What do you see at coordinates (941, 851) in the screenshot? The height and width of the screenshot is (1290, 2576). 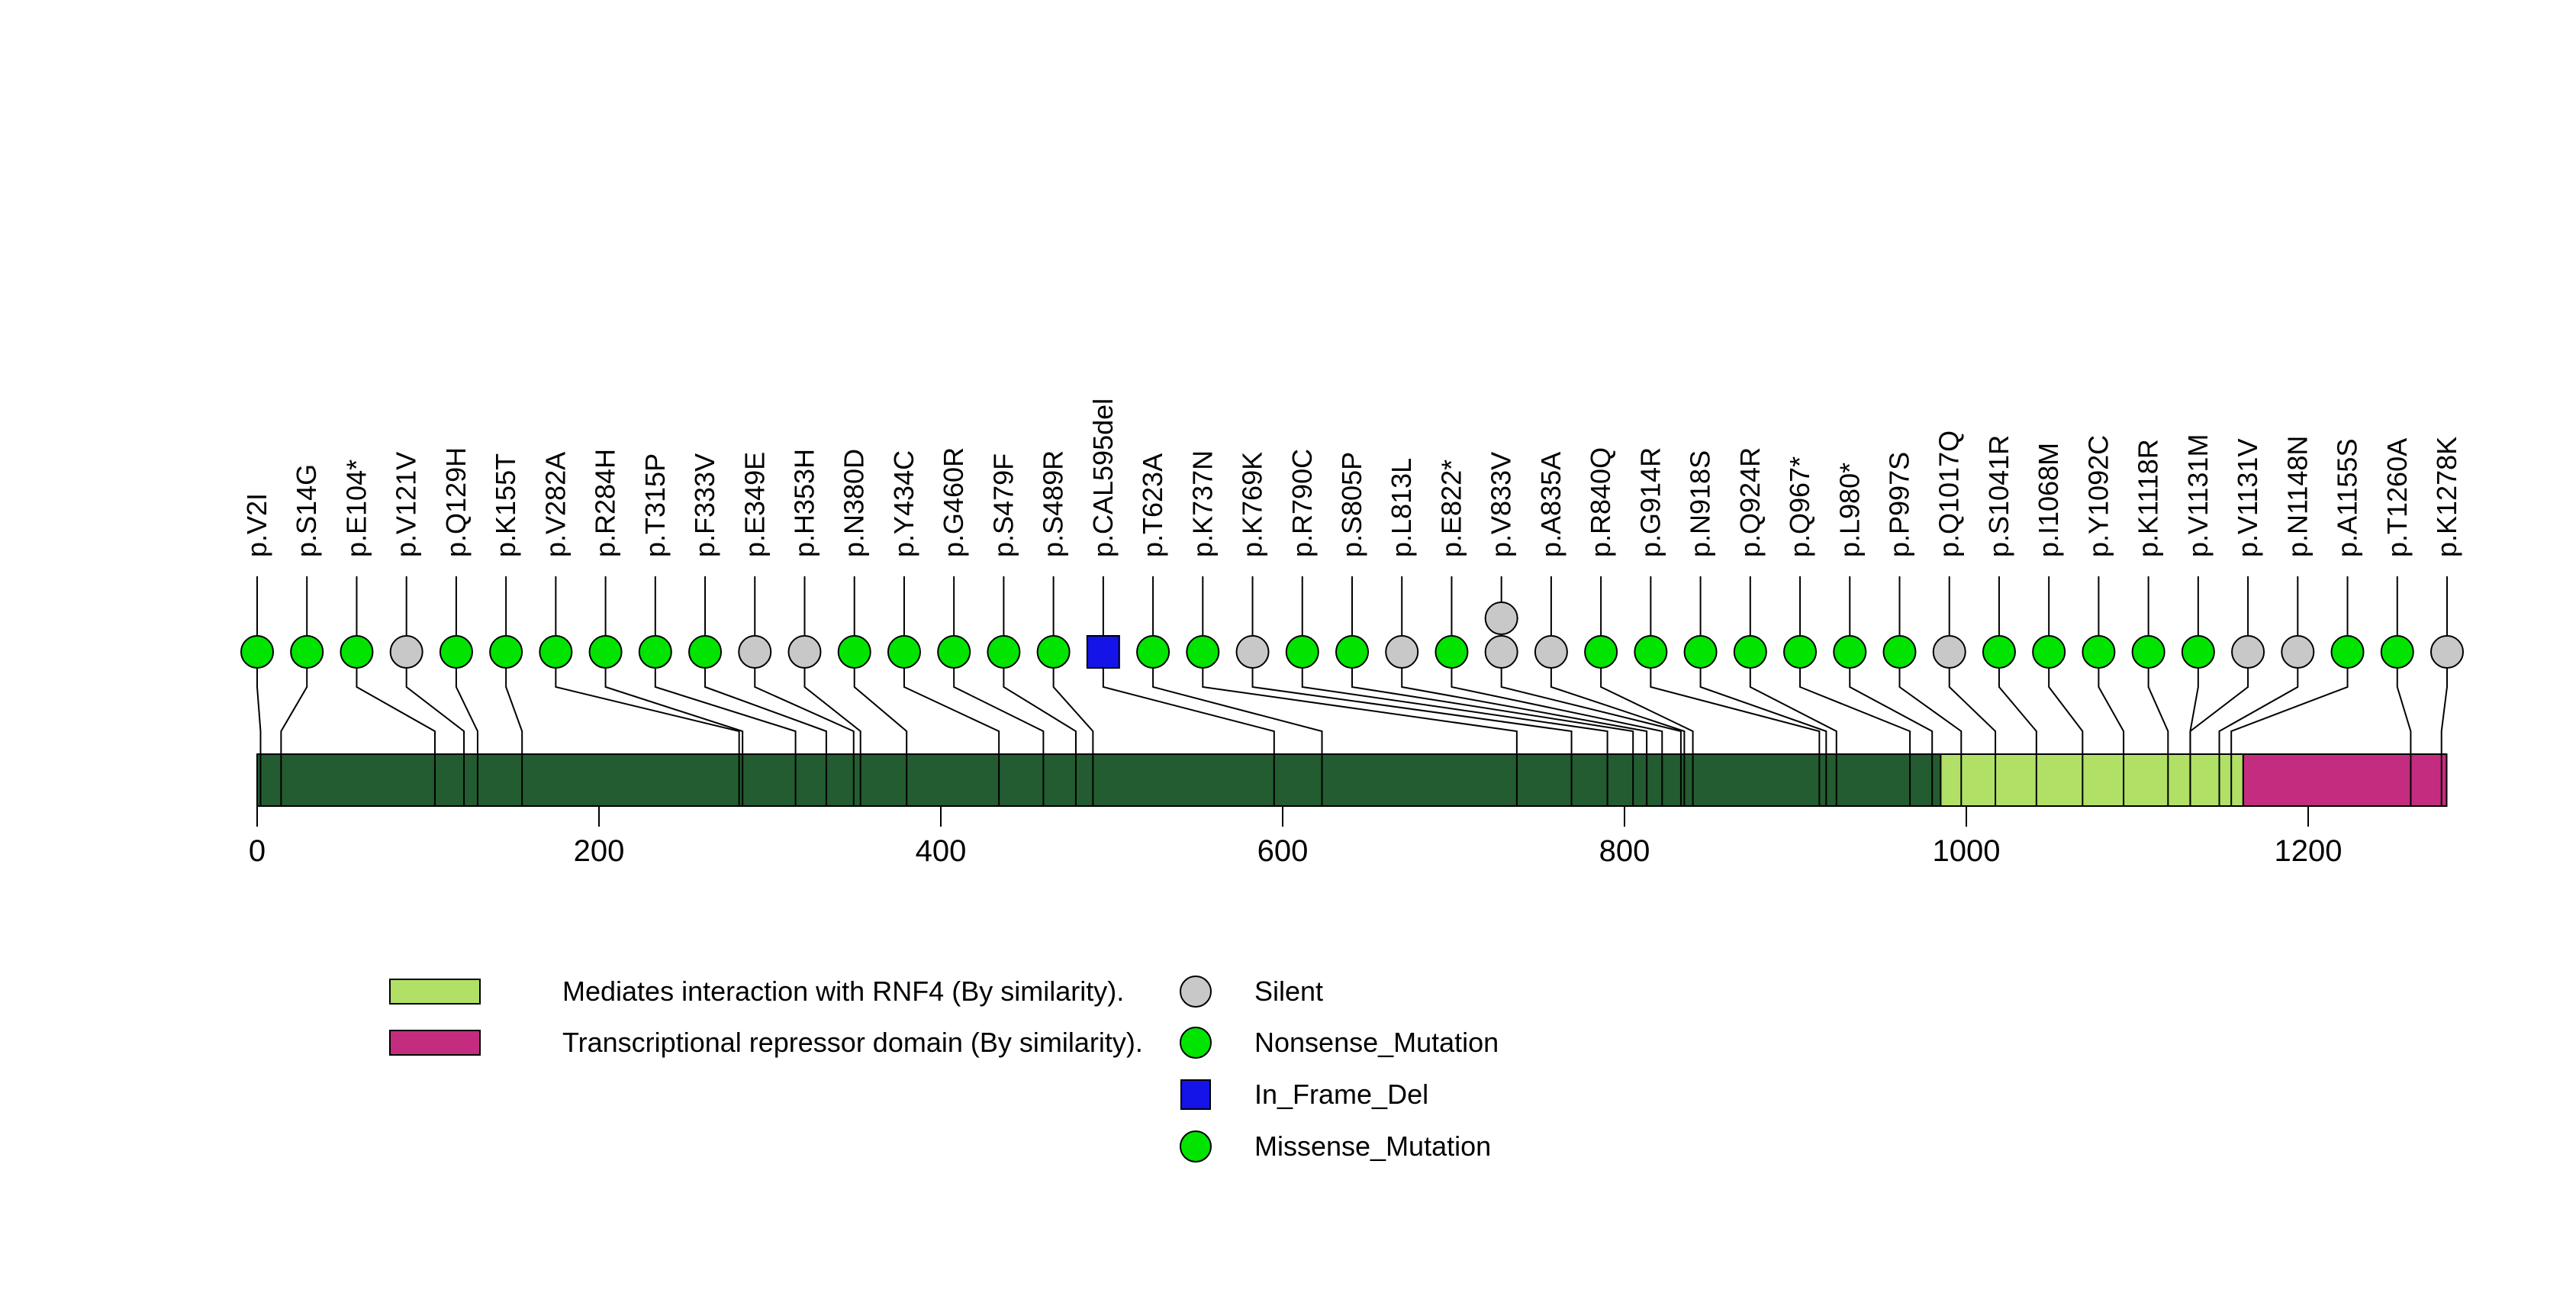 I see `axis-tick-label: 400` at bounding box center [941, 851].